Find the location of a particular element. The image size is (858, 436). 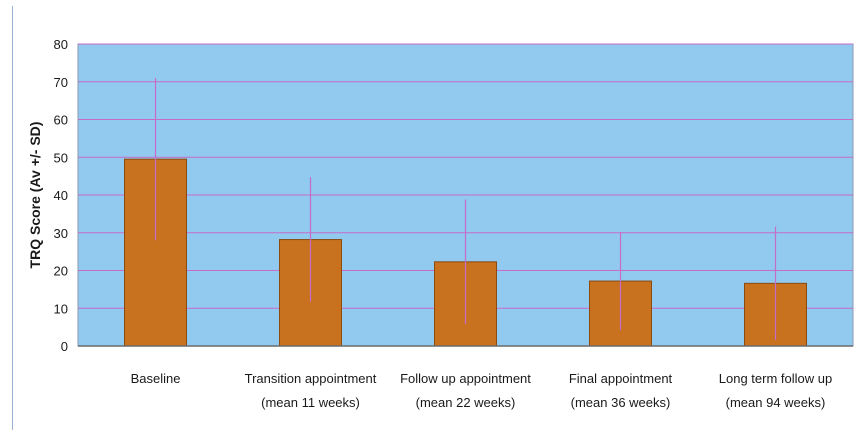

x-category-label: Final appointment (mean 36 weeks) is located at coordinates (621, 390).